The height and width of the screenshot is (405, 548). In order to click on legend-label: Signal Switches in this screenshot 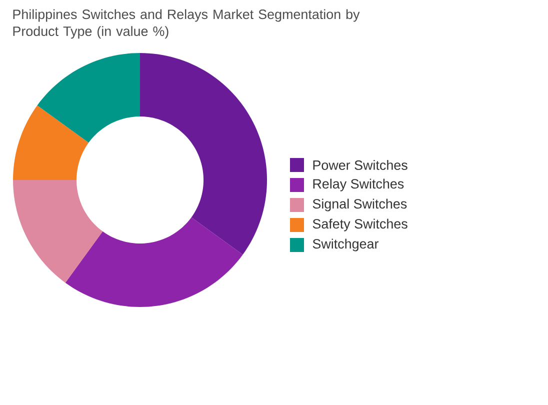, I will do `click(359, 205)`.